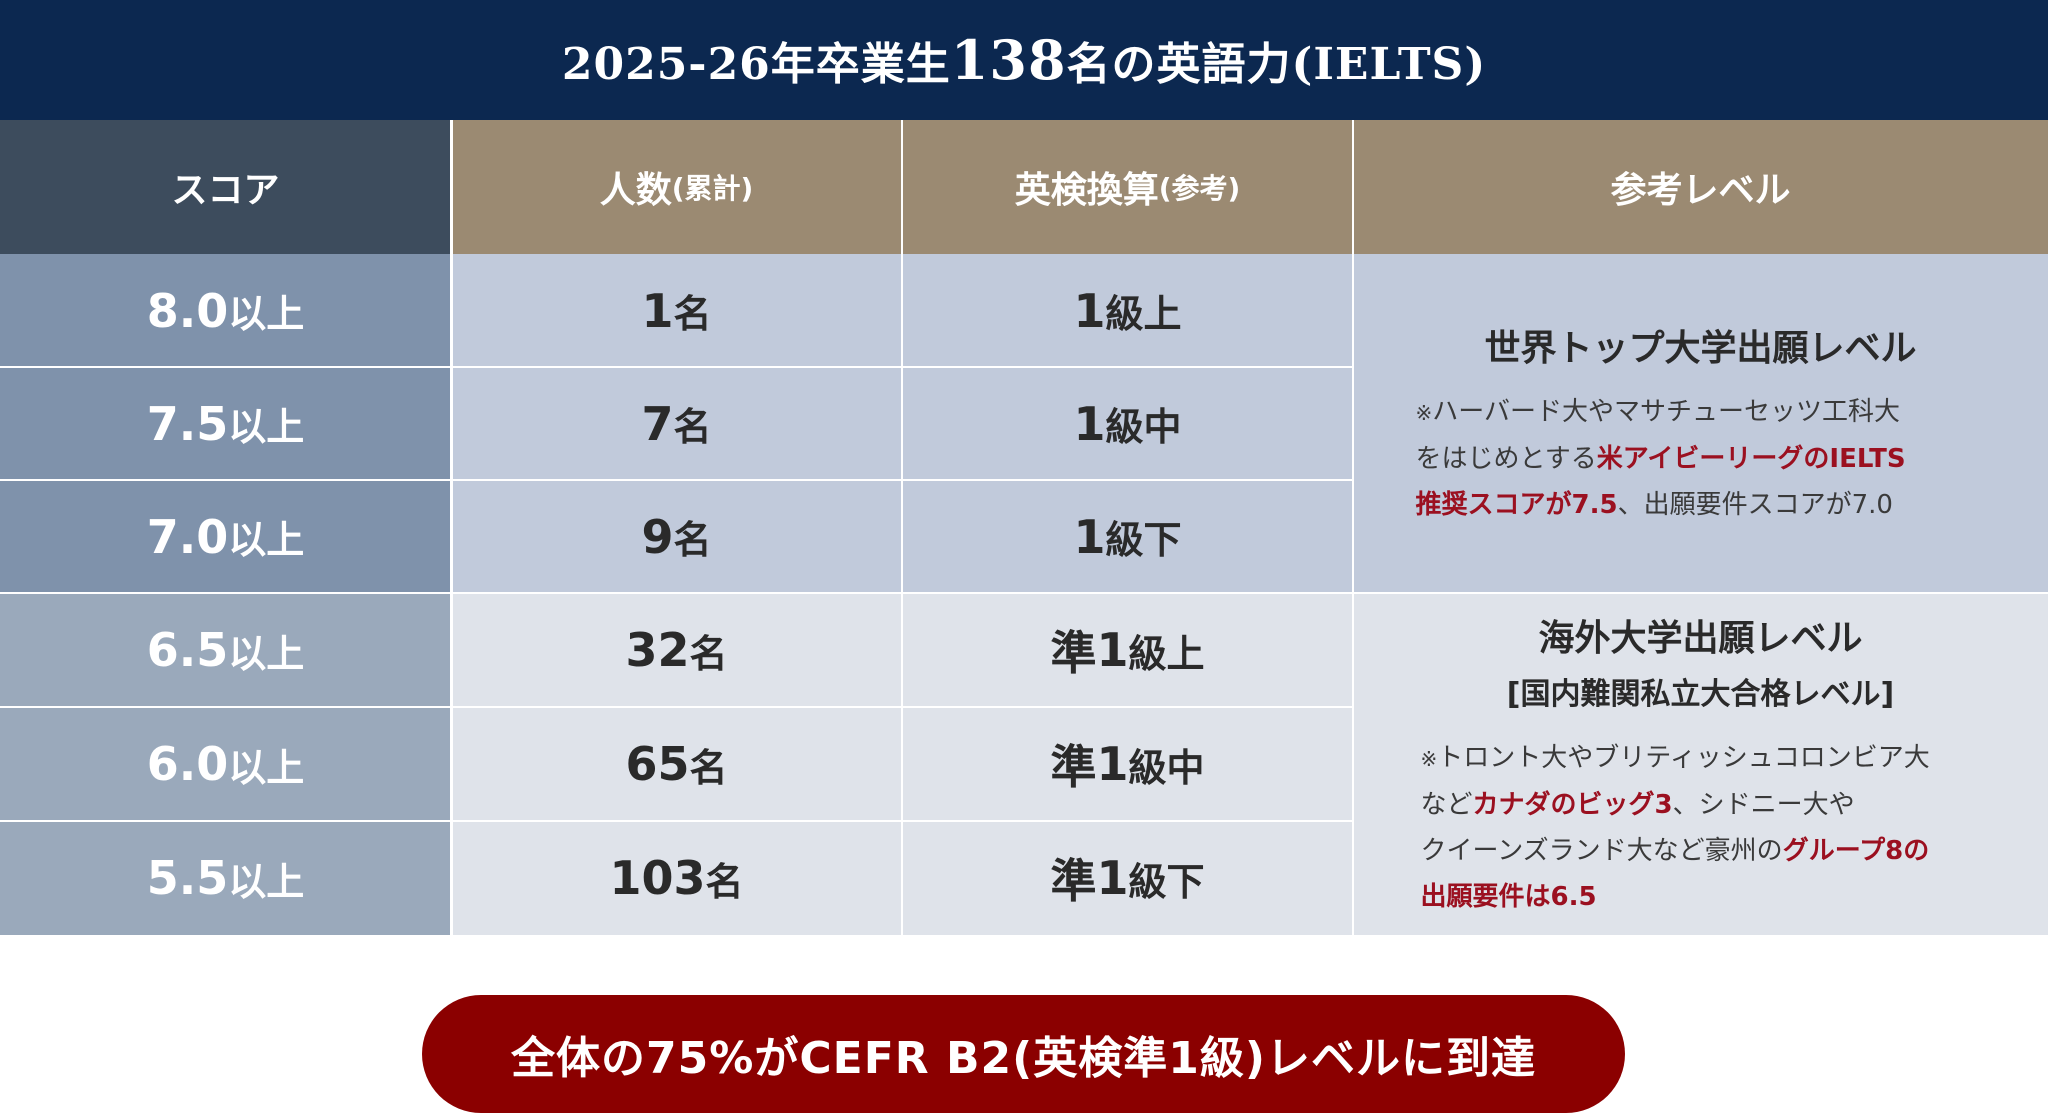 Image resolution: width=2048 pixels, height=1116 pixels. I want to click on score-value: 6.0, so click(187, 764).